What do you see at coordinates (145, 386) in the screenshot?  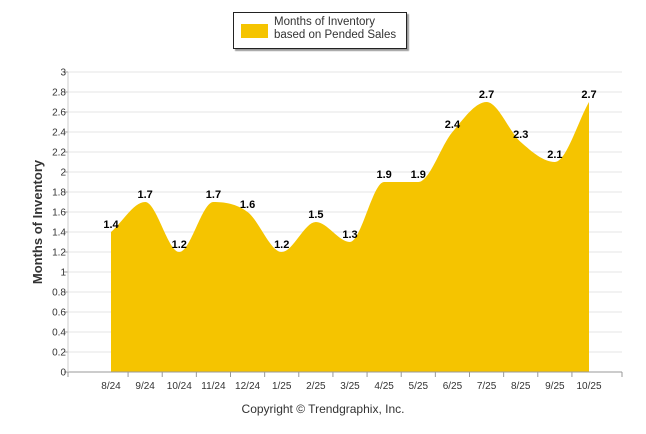 I see `x-tick-label: 9/24` at bounding box center [145, 386].